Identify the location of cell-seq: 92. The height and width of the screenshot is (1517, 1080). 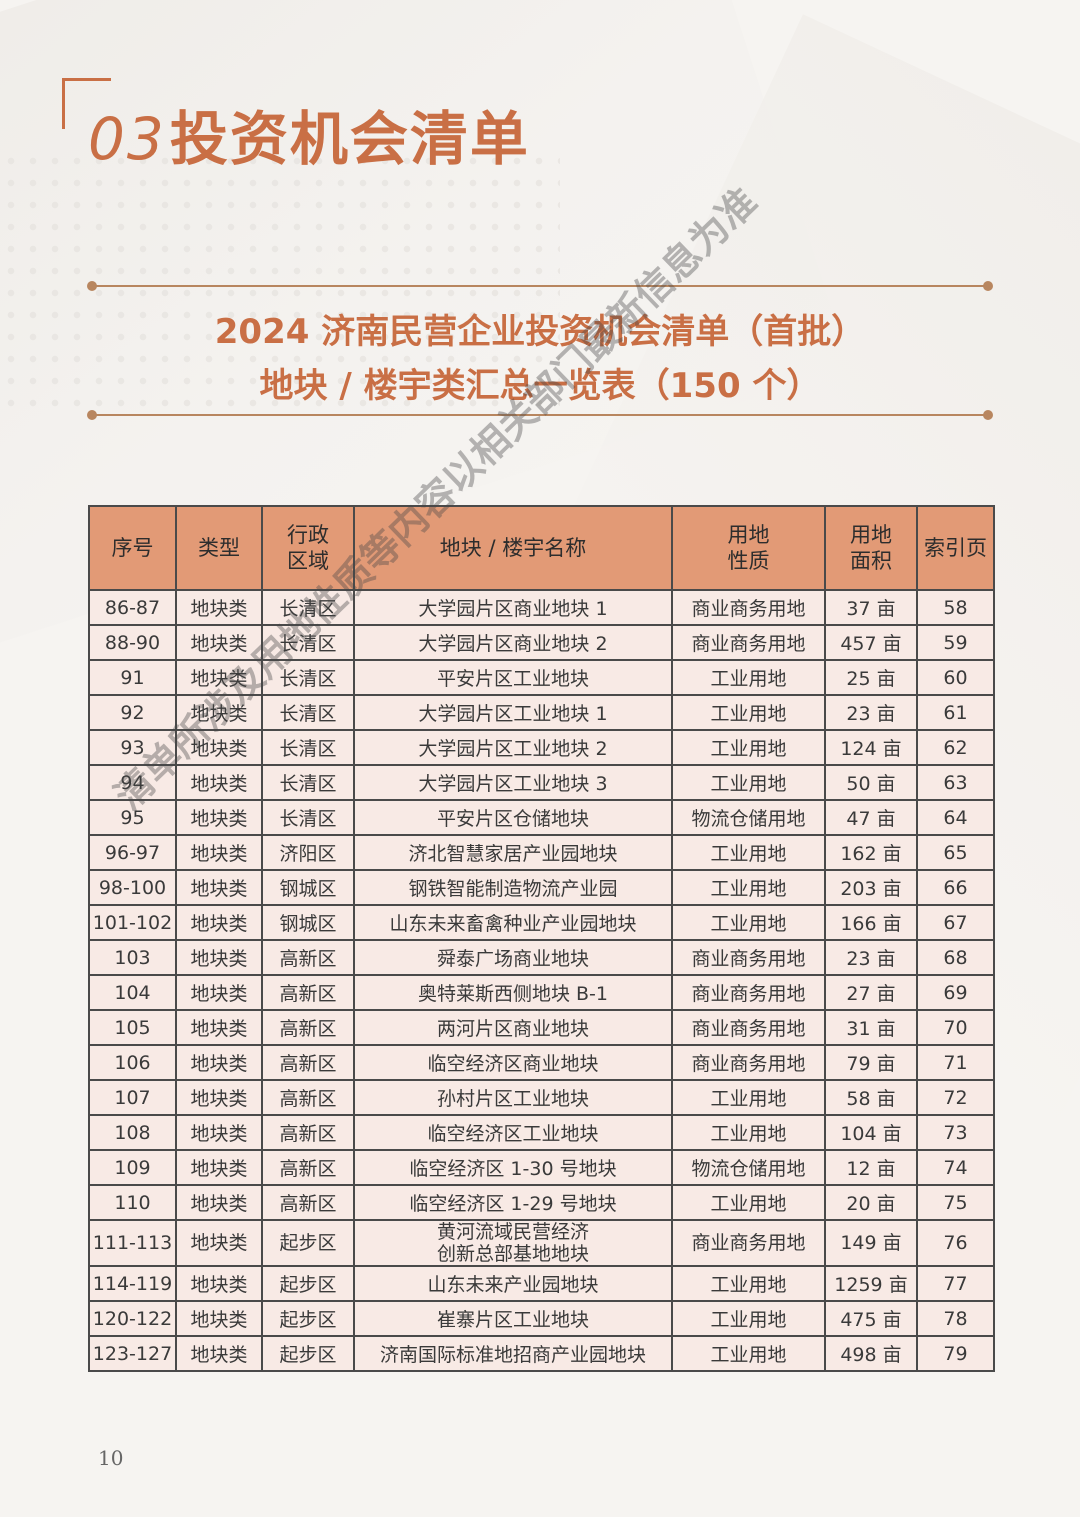
(132, 712).